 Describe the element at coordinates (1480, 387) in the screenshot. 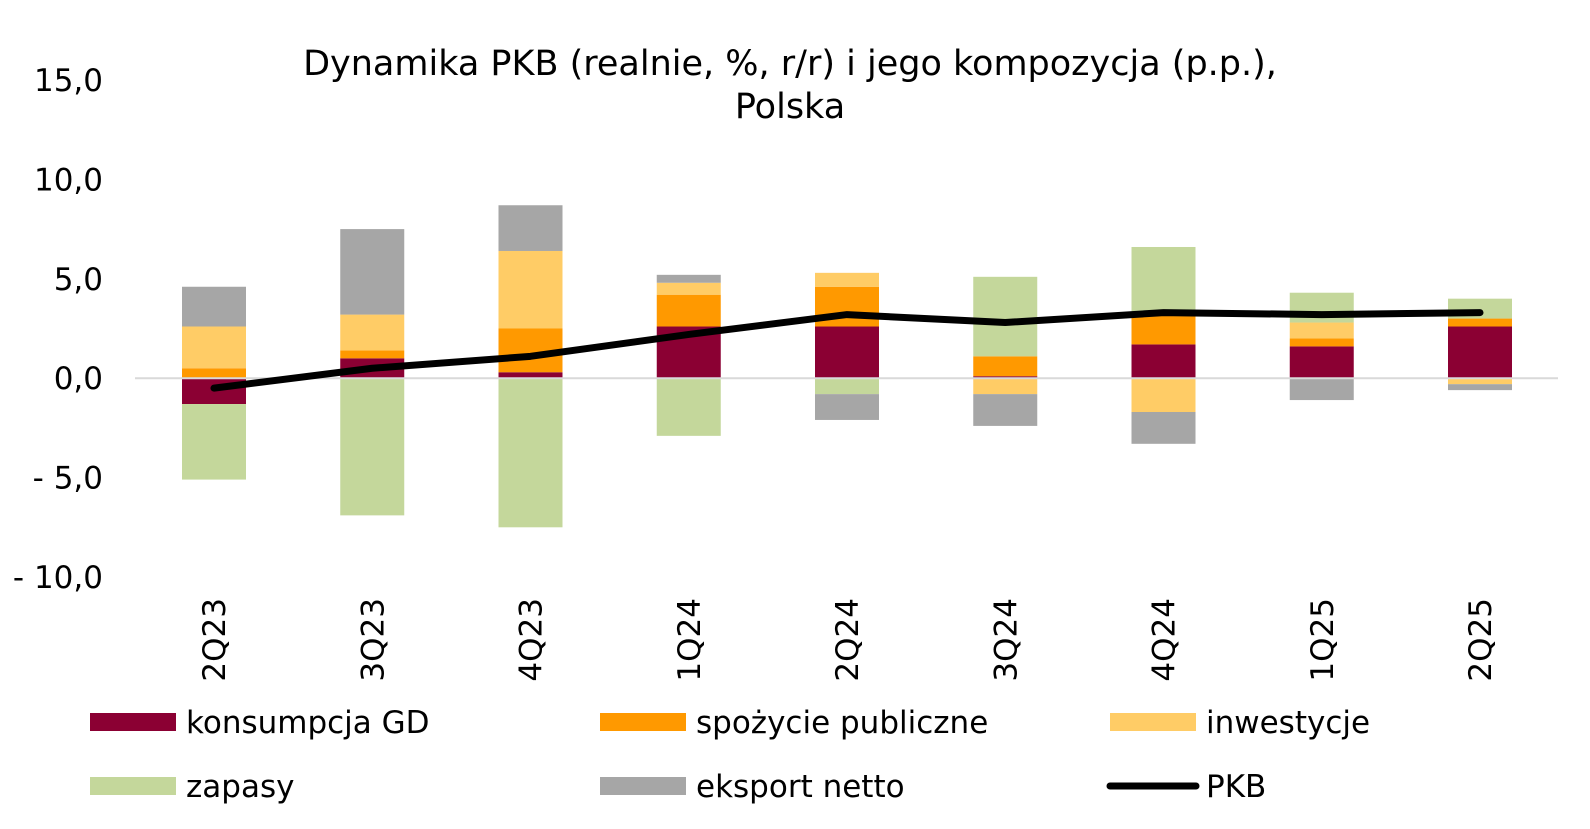

I see `bar-eksport-netto-2q25` at that location.